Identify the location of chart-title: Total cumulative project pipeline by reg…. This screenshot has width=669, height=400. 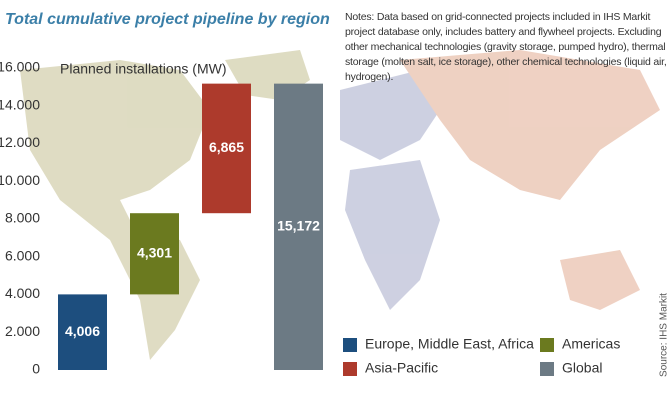
(167, 19).